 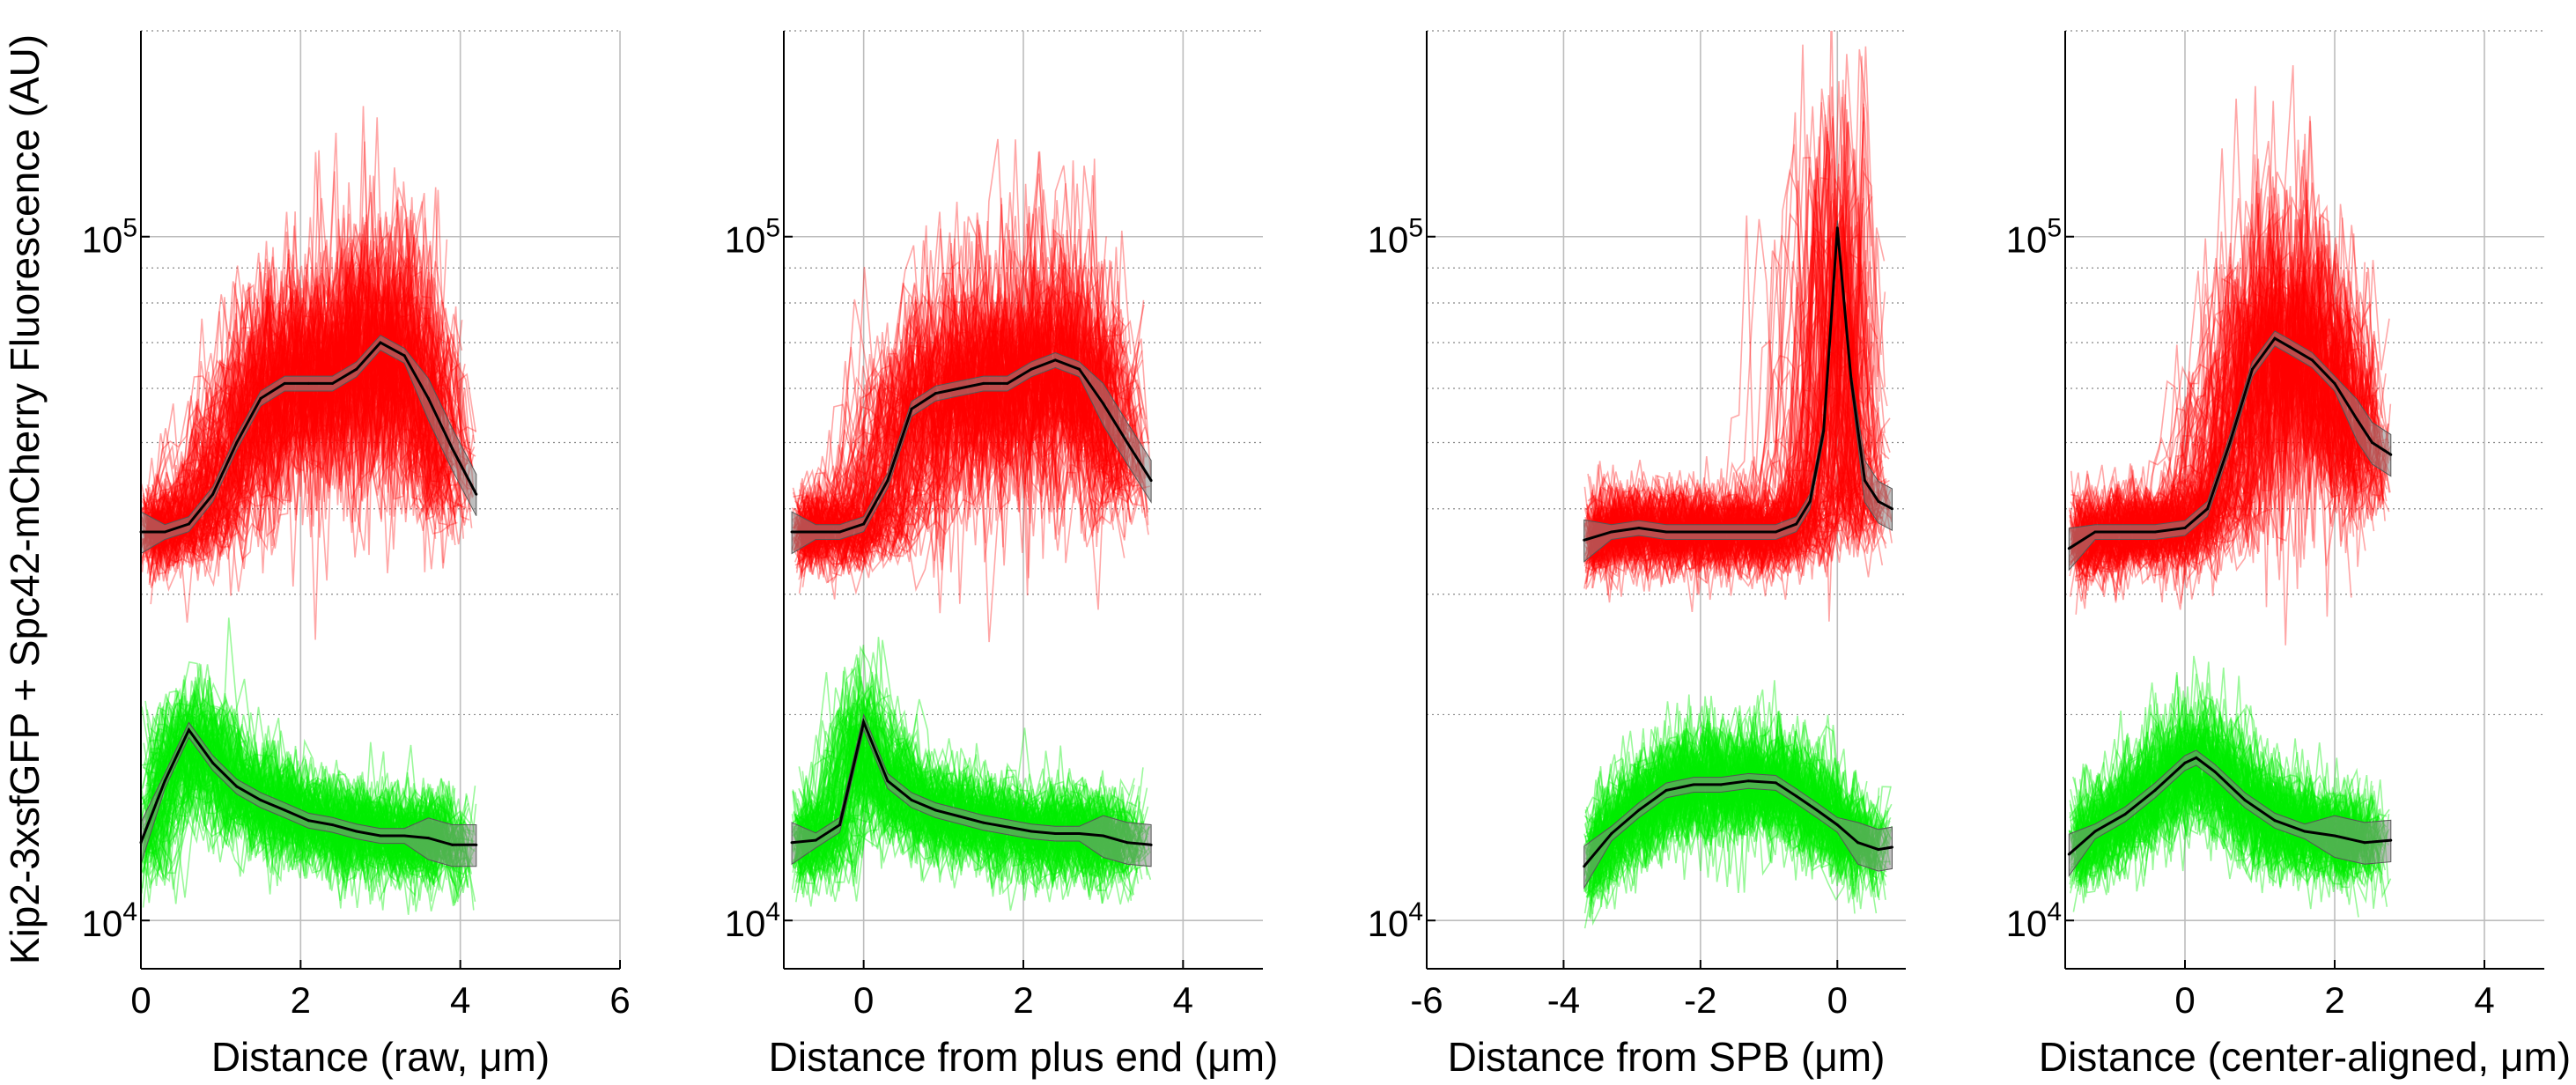 I want to click on green-mean-line, so click(x=971, y=782).